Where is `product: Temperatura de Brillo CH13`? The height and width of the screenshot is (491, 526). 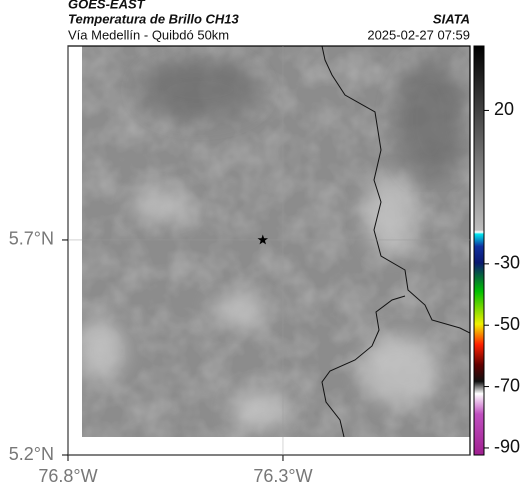
product: Temperatura de Brillo CH13 is located at coordinates (154, 18).